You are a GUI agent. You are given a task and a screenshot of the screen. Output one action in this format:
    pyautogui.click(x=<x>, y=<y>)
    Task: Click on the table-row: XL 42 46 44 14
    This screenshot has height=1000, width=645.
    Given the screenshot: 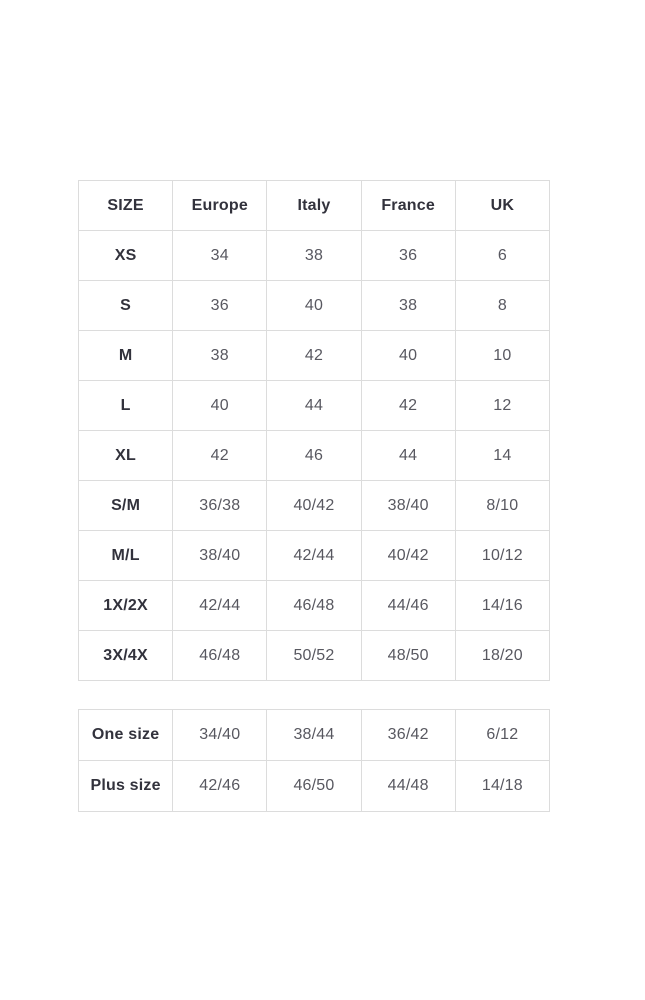 What is the action you would take?
    pyautogui.click(x=314, y=455)
    